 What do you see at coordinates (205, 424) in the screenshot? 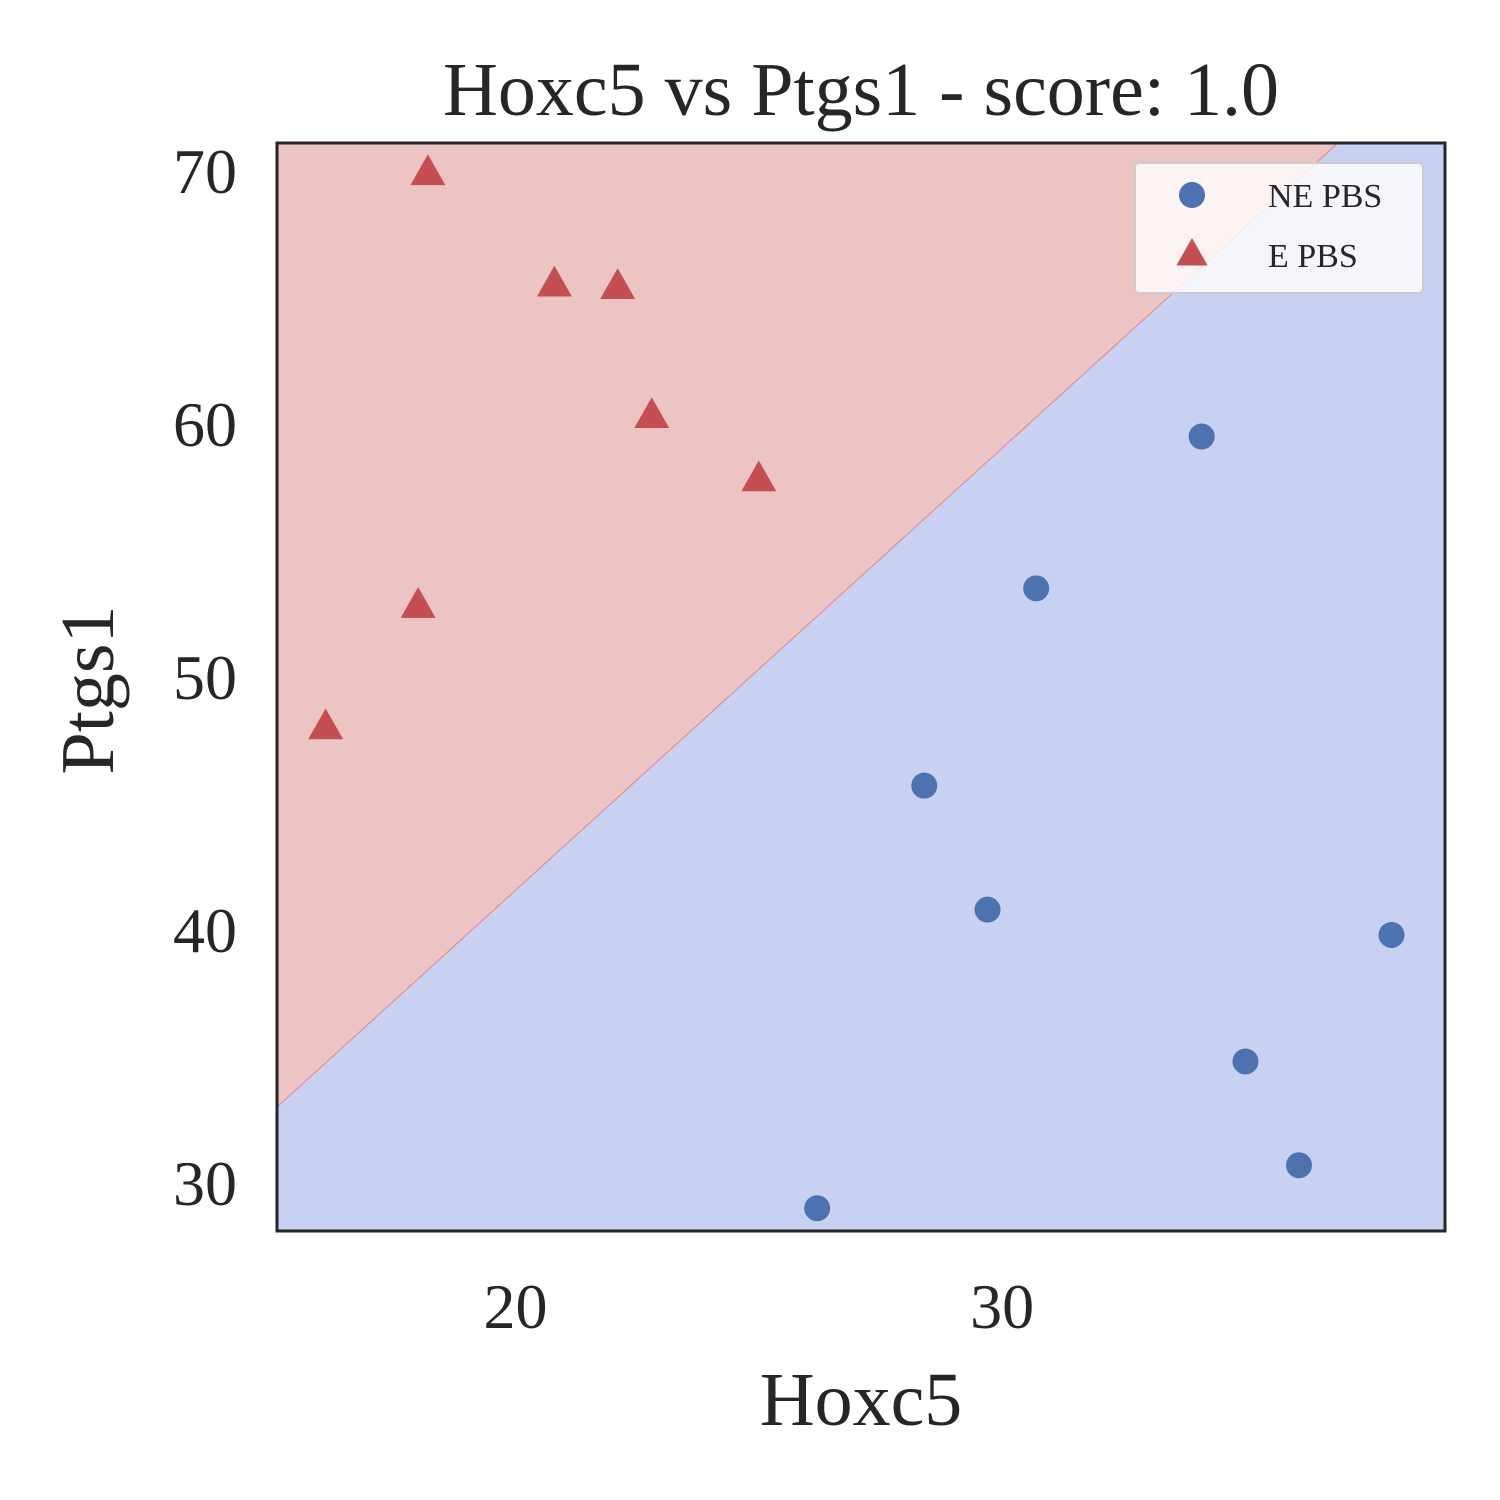
I see `y-tick-label-60: 60` at bounding box center [205, 424].